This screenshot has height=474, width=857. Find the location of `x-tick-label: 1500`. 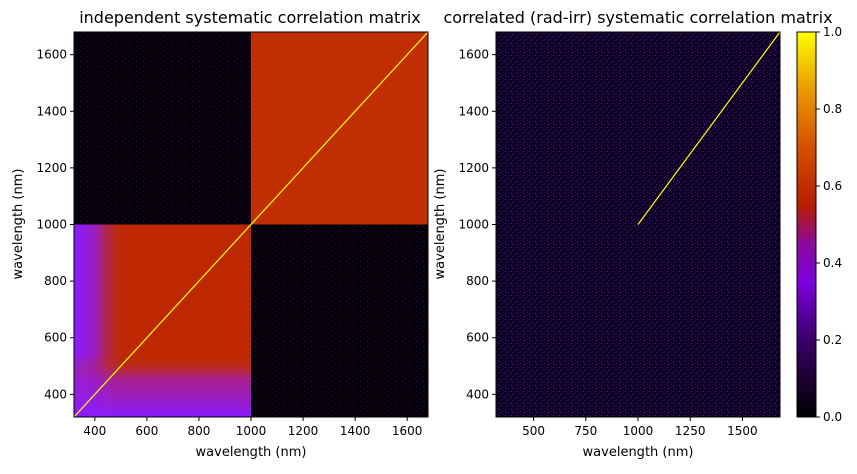

x-tick-label: 1500 is located at coordinates (742, 431).